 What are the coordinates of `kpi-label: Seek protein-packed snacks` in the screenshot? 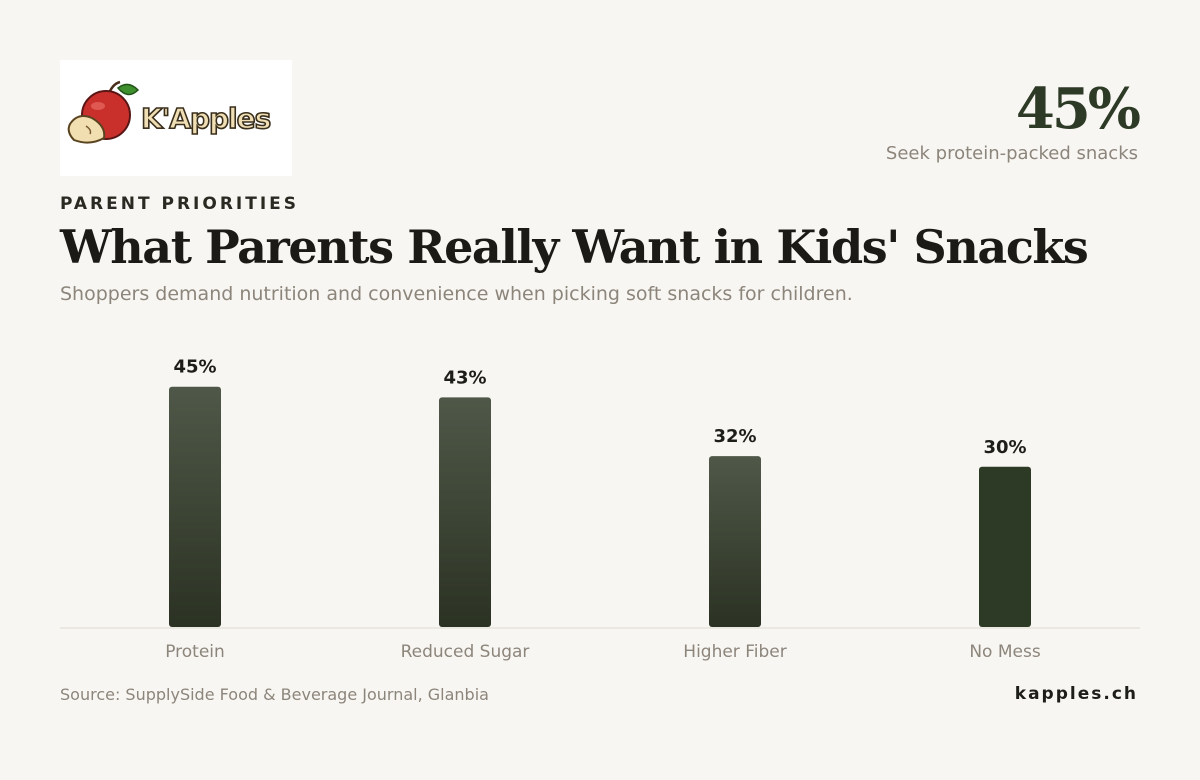 It's located at (1011, 153).